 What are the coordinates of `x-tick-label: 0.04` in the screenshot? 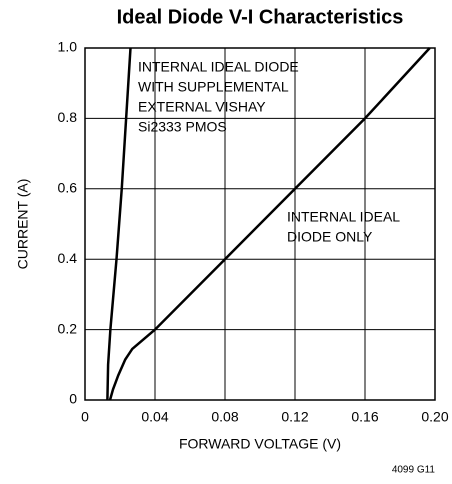 It's located at (154, 417).